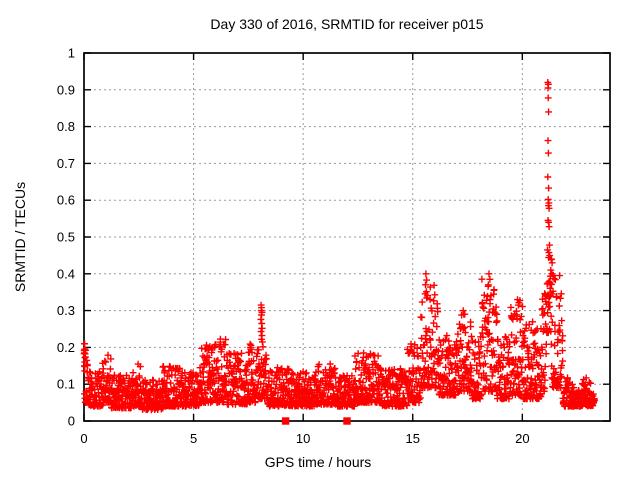 The height and width of the screenshot is (480, 640). I want to click on y-tick-label: 0.3, so click(66, 310).